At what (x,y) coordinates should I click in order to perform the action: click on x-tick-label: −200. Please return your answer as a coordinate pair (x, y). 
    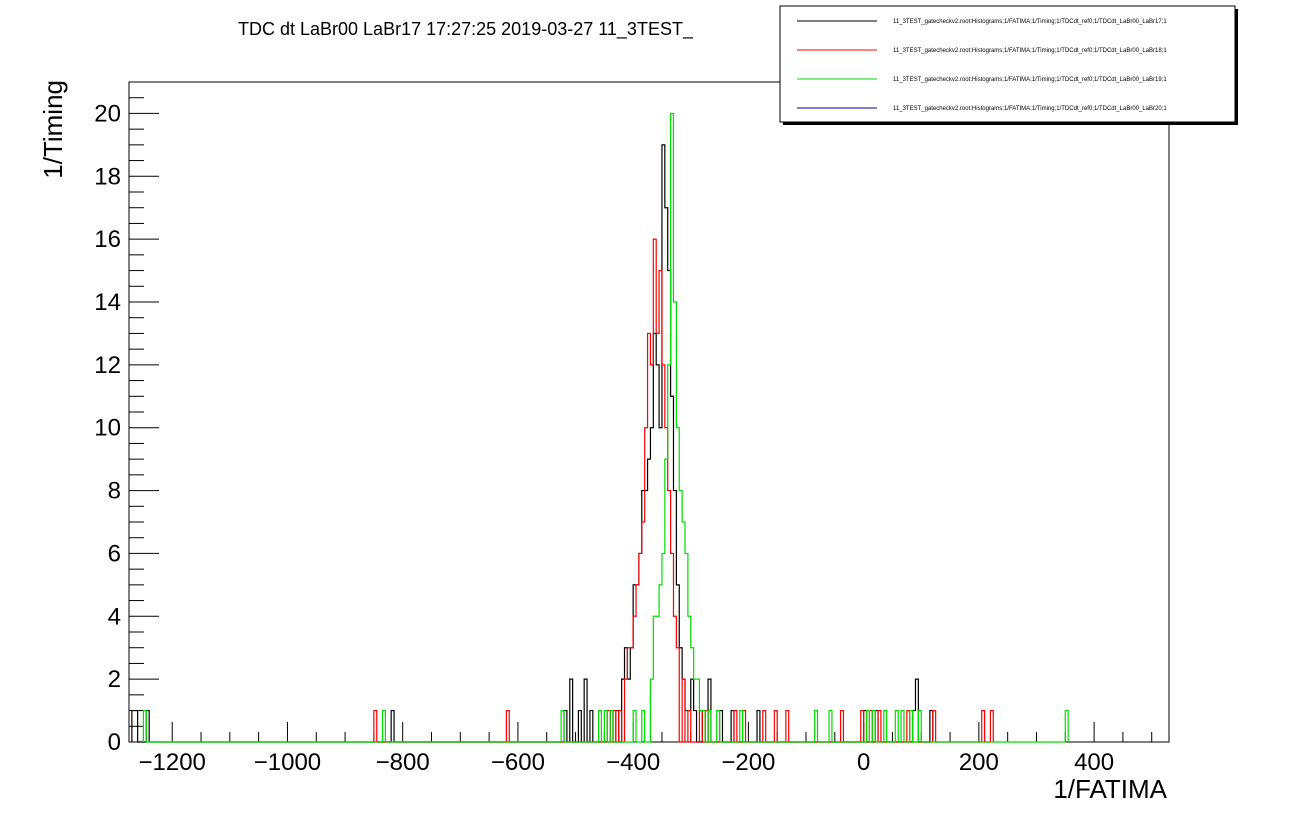
    Looking at the image, I should click on (748, 762).